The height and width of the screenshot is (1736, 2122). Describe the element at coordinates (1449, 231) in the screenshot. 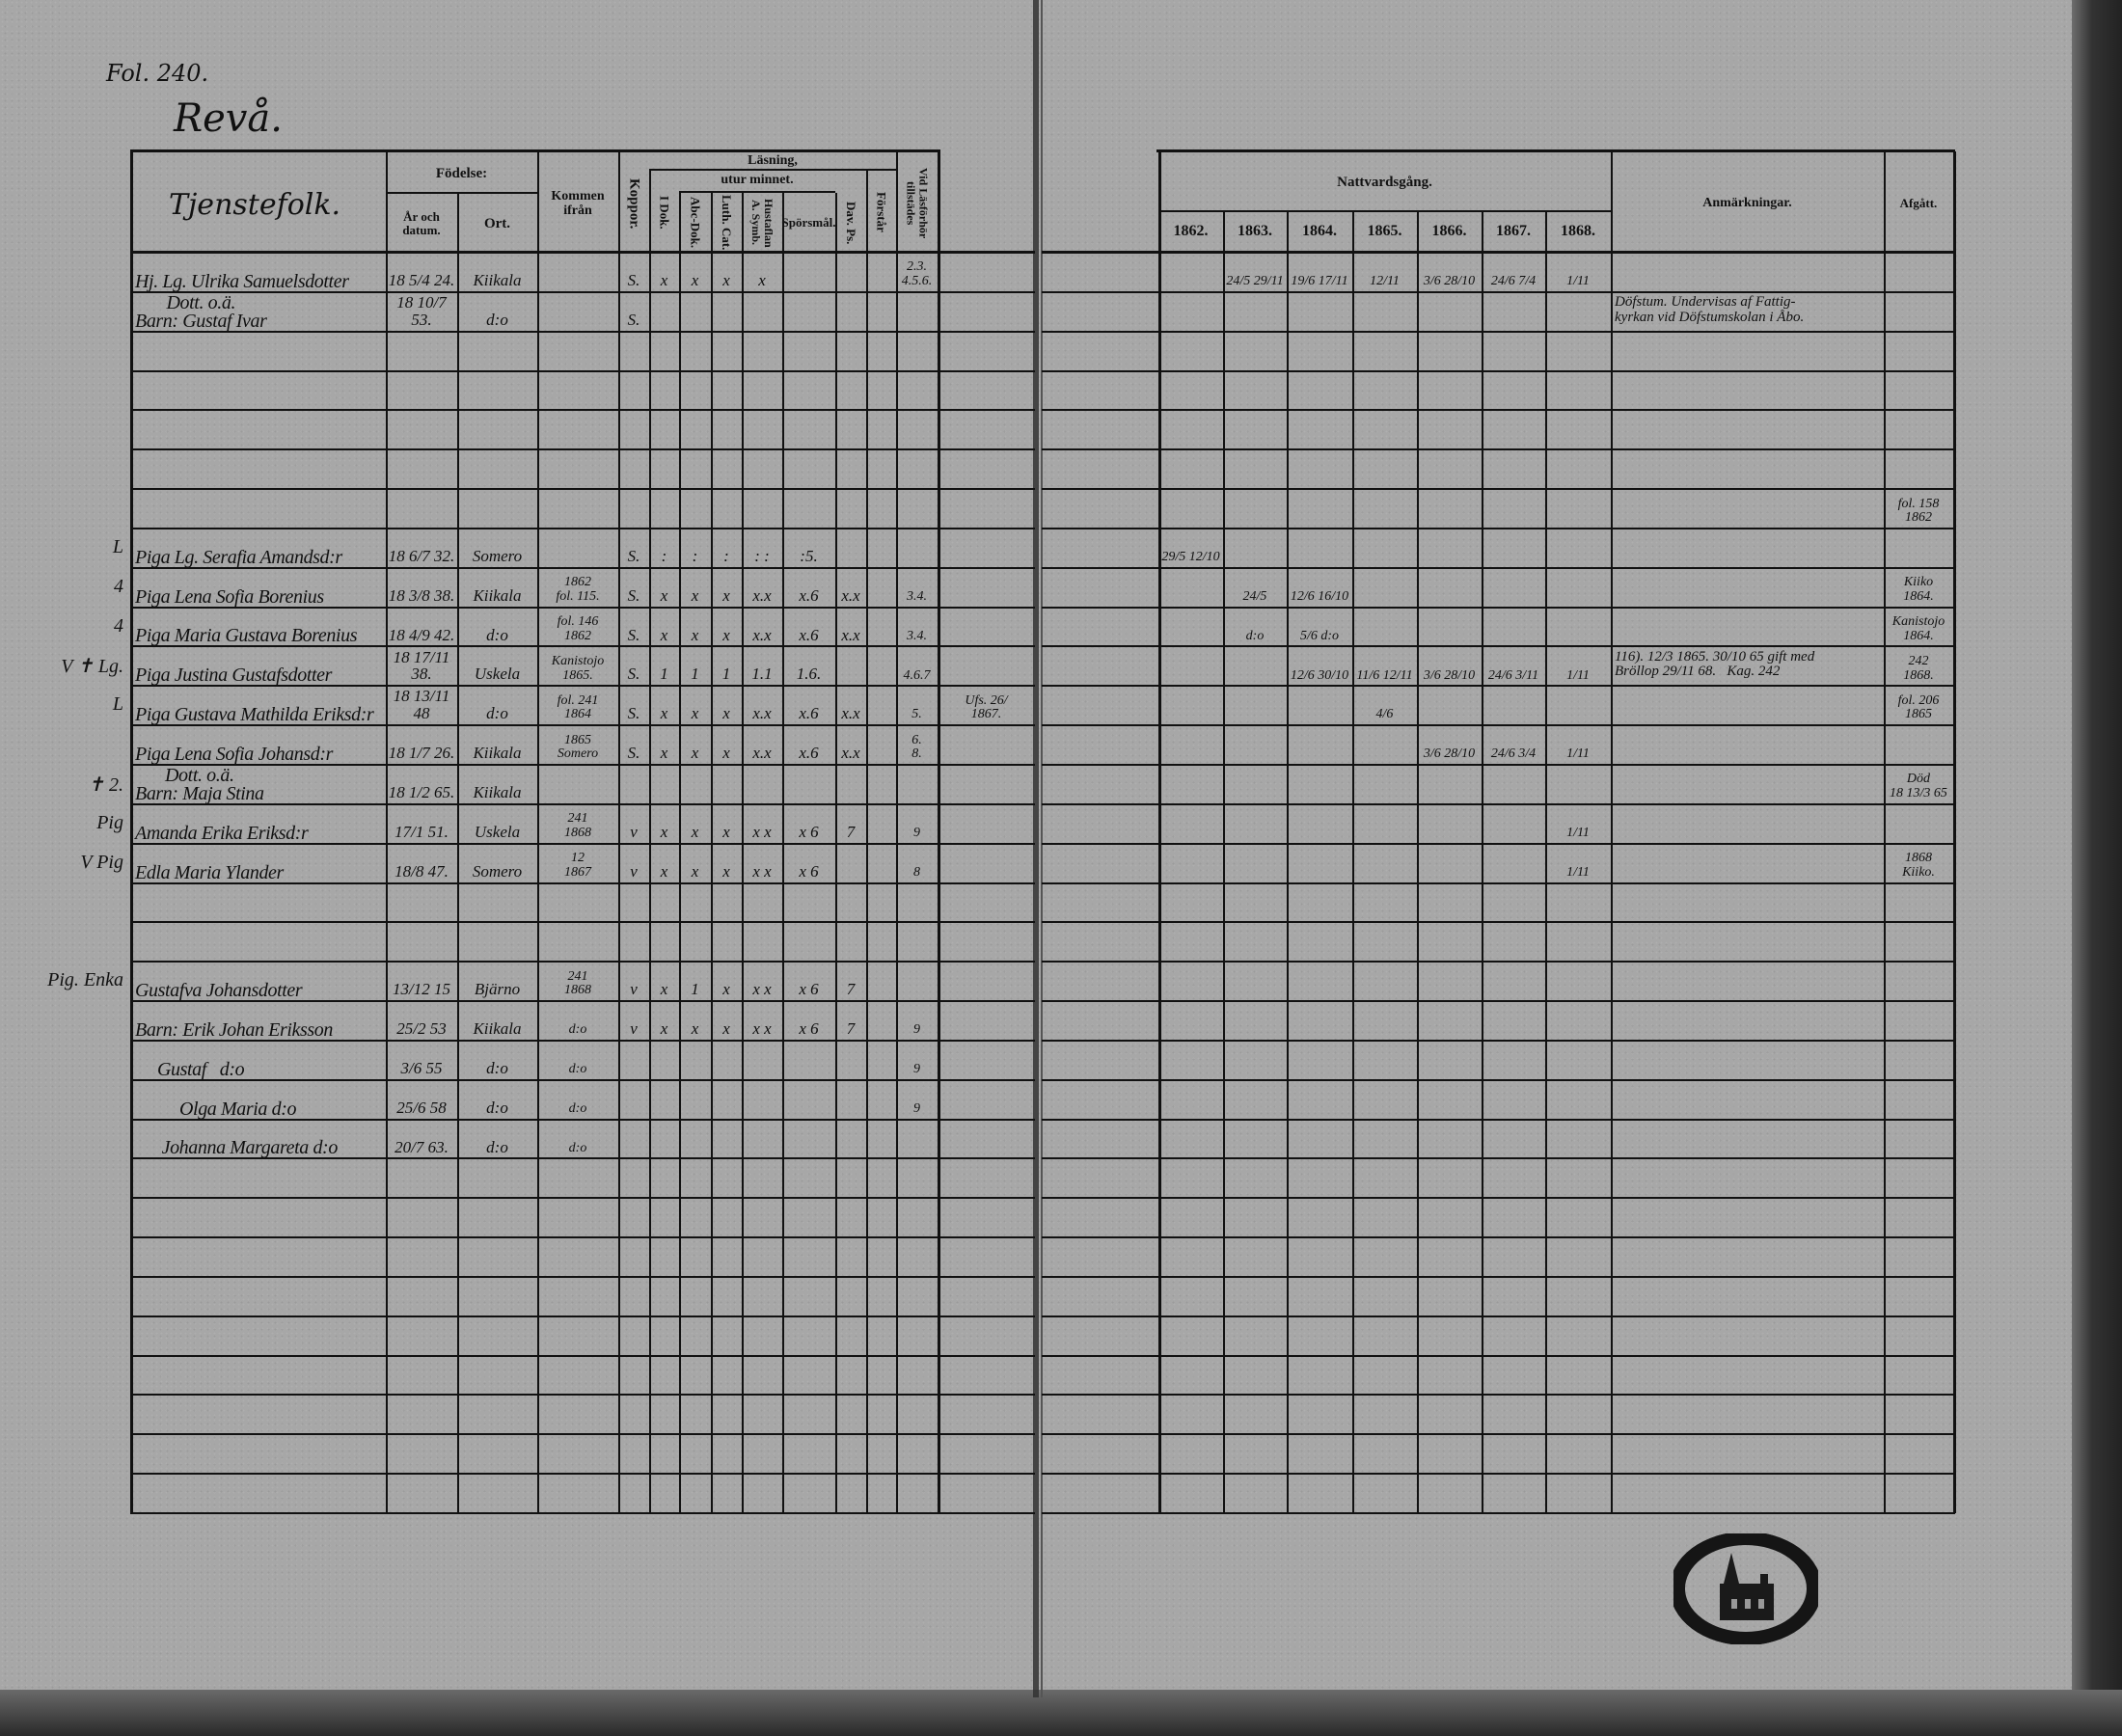

I see `header-year: 1866.` at that location.